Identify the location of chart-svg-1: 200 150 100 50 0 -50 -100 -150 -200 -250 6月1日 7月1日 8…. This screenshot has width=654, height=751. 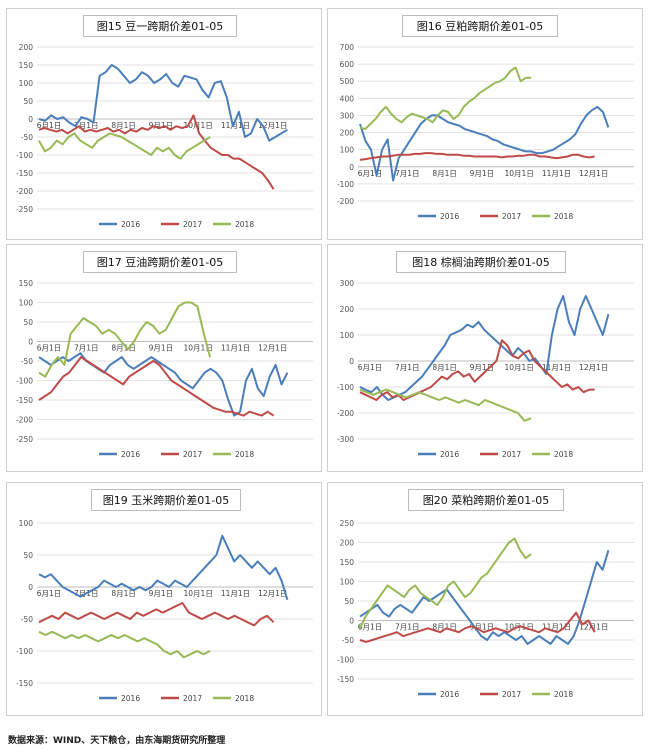
(164, 136).